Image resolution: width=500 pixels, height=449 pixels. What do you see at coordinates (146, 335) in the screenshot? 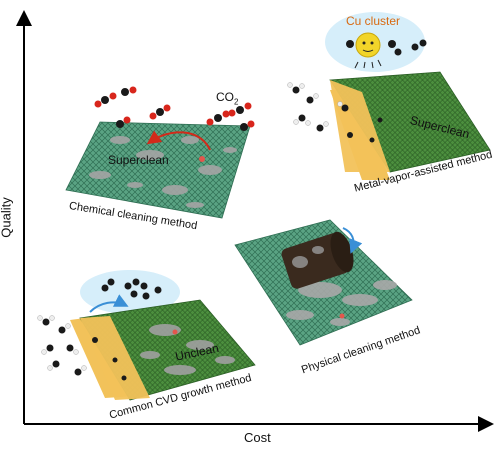
I see `cvd-panel` at bounding box center [146, 335].